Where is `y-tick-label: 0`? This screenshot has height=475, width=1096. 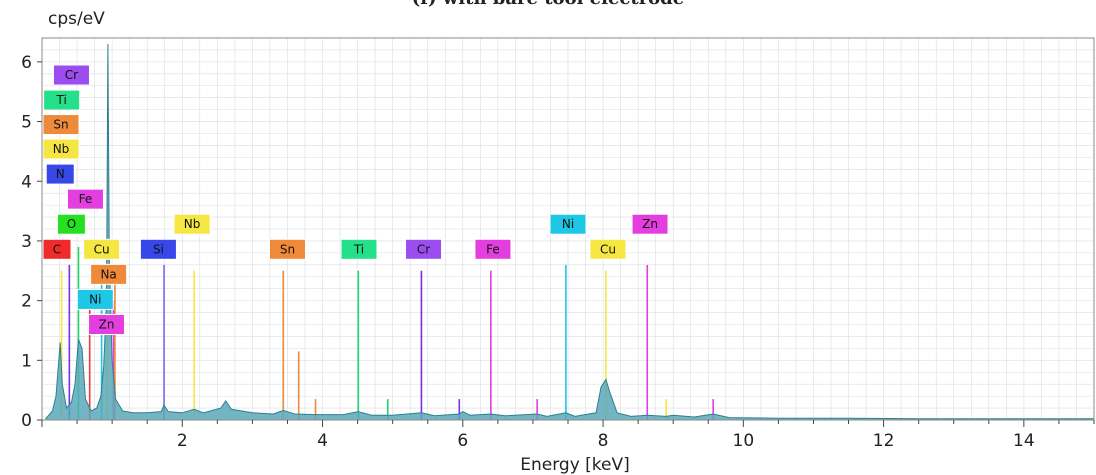
y-tick-label: 0 is located at coordinates (26, 421).